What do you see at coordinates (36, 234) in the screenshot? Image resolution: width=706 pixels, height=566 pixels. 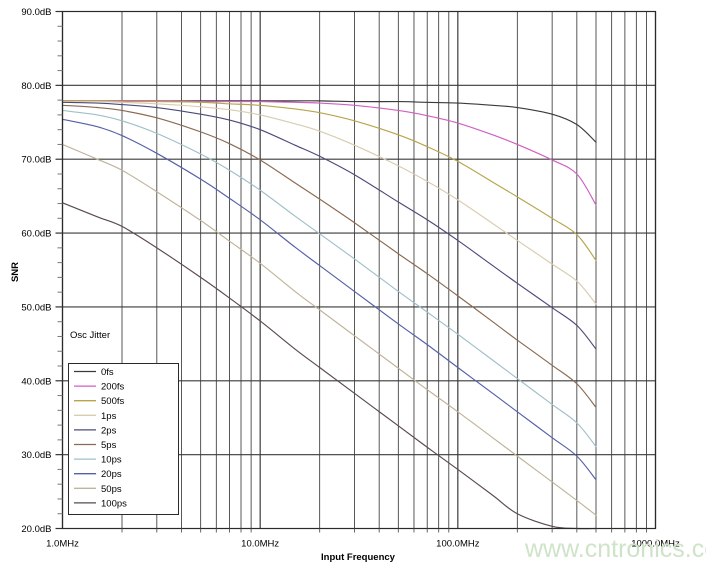 I see `y-tick-label: 60.0dB` at bounding box center [36, 234].